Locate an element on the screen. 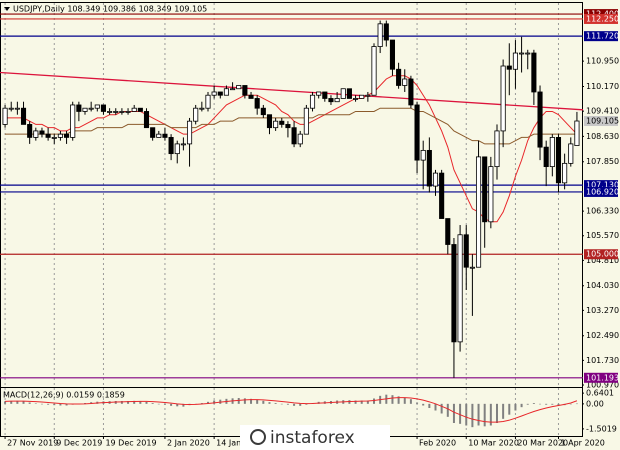 This screenshot has width=620, height=450. macd-tick-label: 0.00 is located at coordinates (595, 403).